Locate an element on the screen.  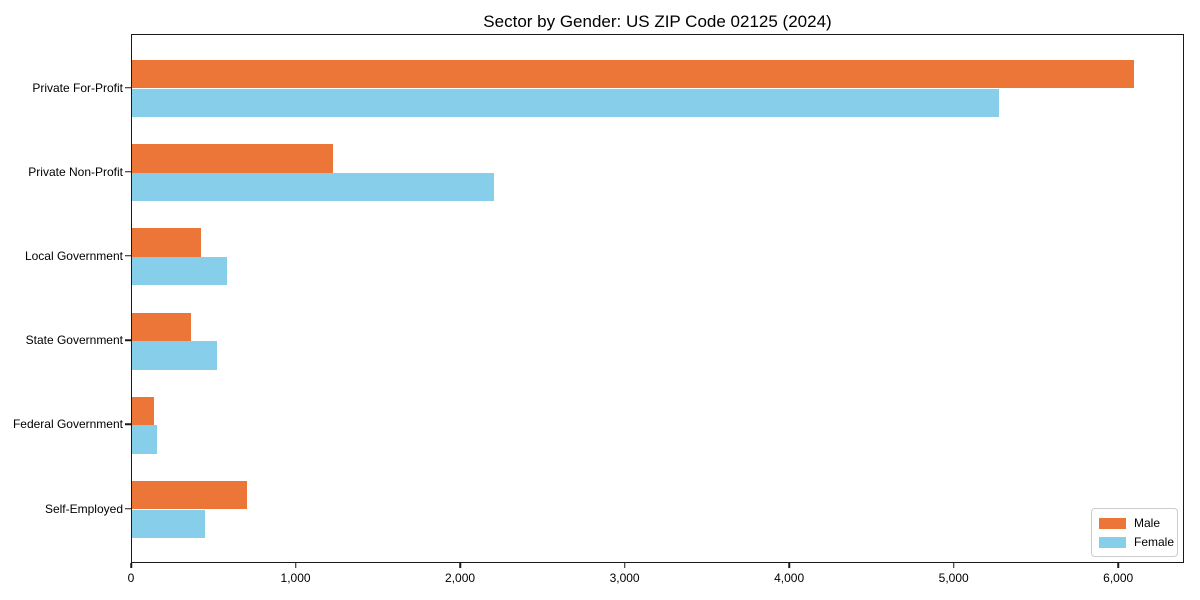
y-axis-label-federal-government: Federal Government is located at coordinates (67, 424).